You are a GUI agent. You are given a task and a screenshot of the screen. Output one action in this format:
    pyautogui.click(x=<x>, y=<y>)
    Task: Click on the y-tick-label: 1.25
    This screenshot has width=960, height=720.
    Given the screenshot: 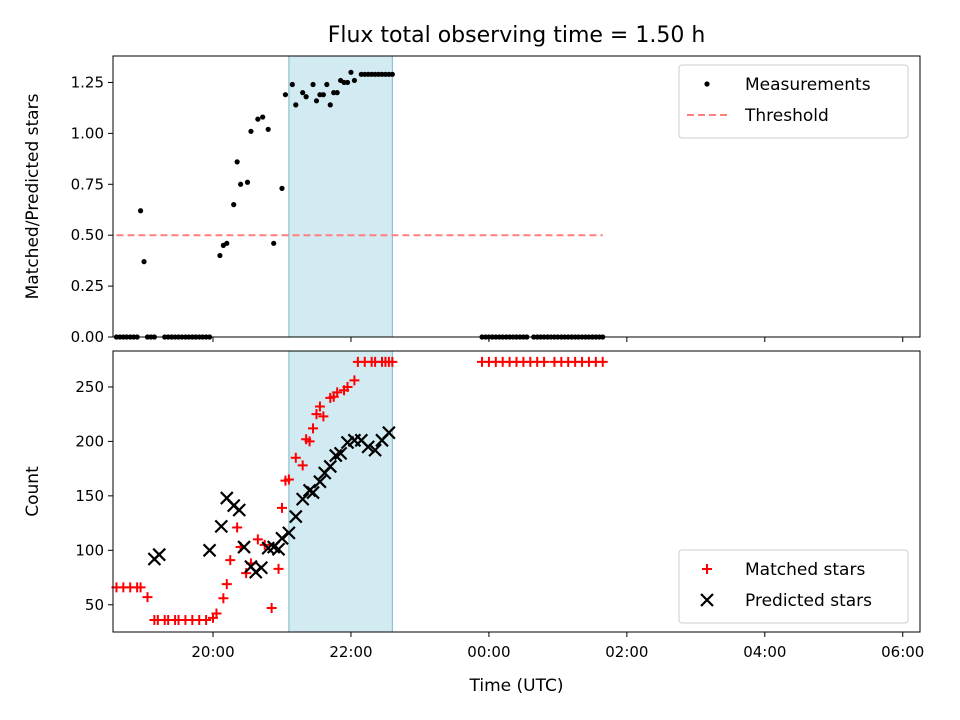 What is the action you would take?
    pyautogui.click(x=87, y=82)
    